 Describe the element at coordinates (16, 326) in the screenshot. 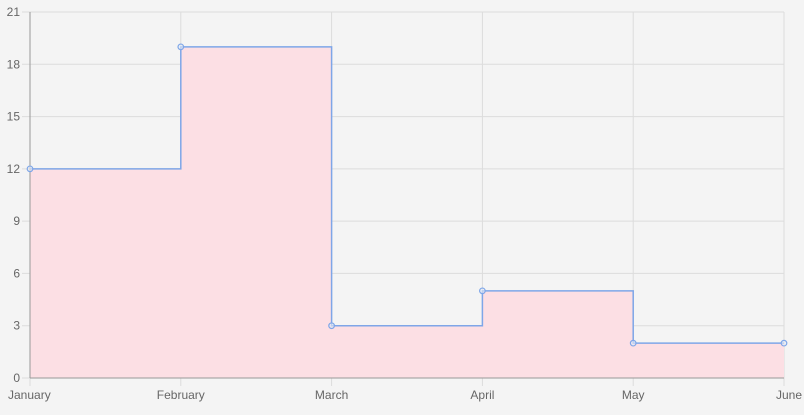

I see `y-tick-label: 3` at that location.